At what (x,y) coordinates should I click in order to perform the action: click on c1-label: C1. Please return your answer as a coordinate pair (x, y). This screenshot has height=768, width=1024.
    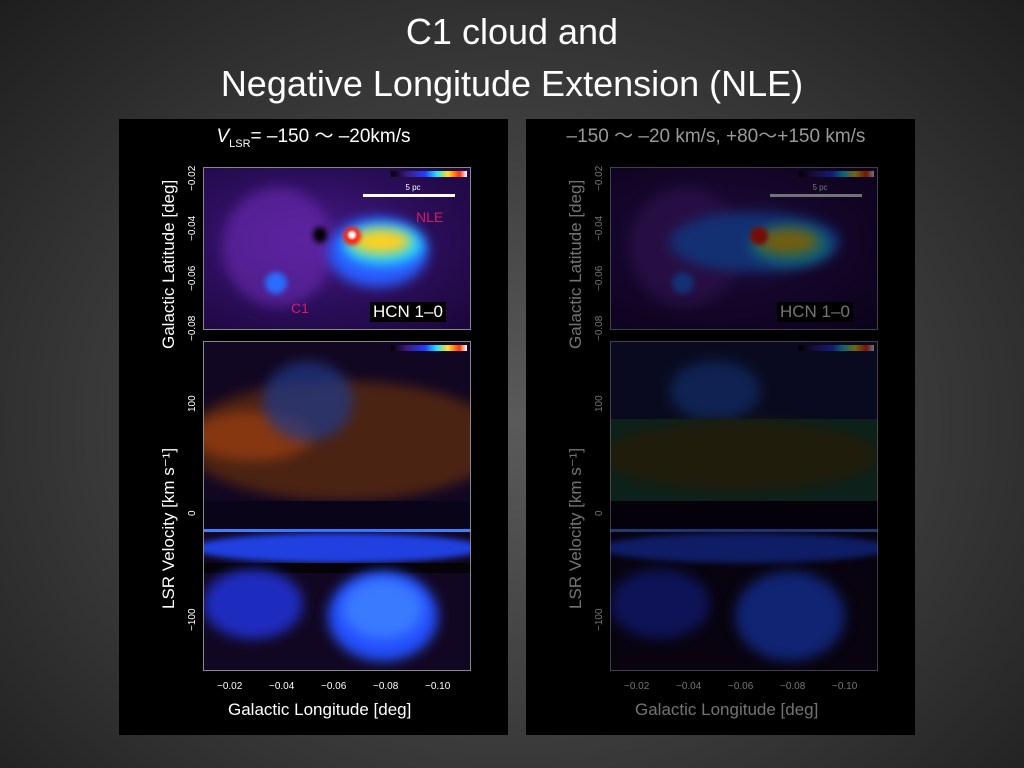
    Looking at the image, I should click on (300, 308).